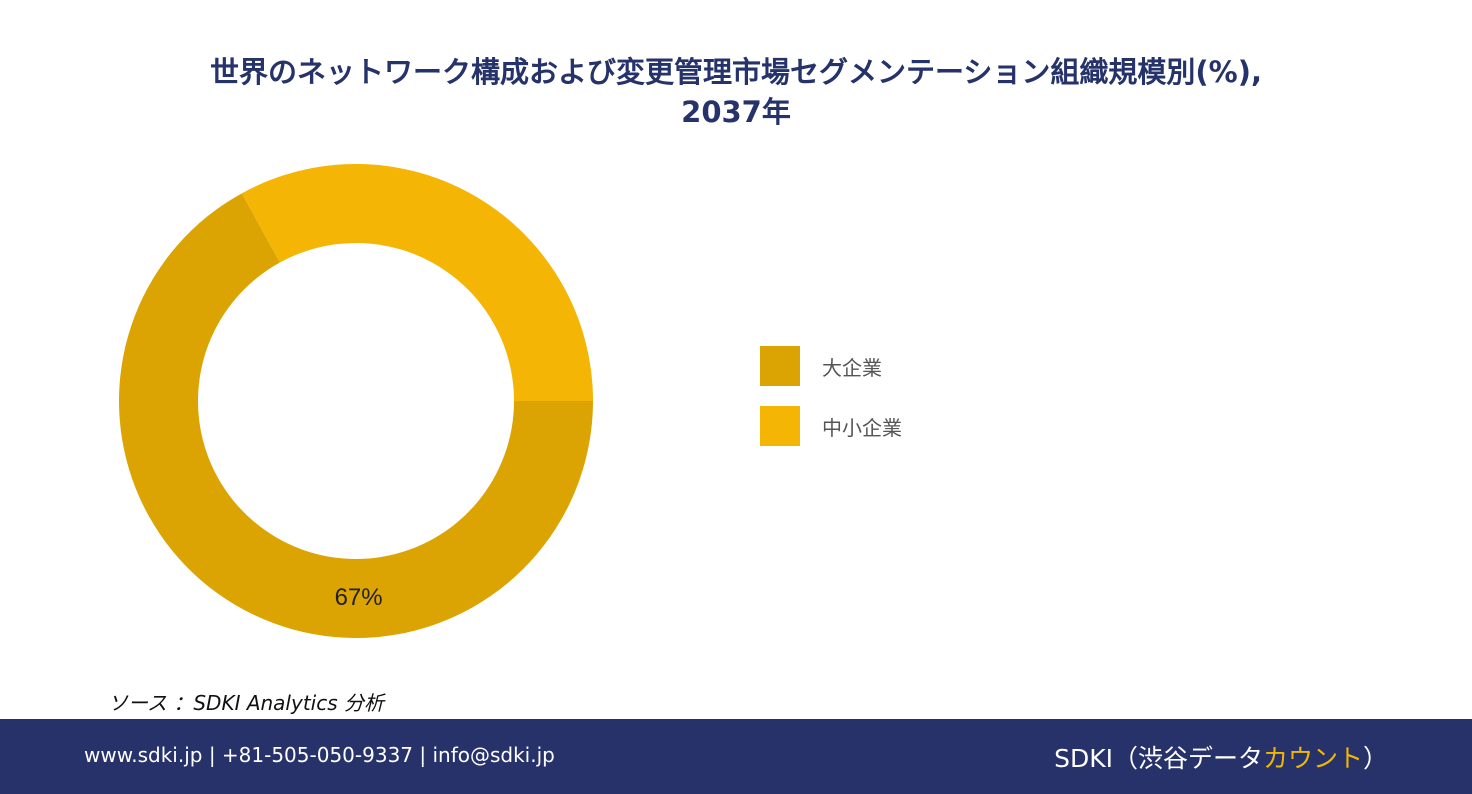 The height and width of the screenshot is (794, 1472). I want to click on legend-item-sme: 中小企業, so click(831, 426).